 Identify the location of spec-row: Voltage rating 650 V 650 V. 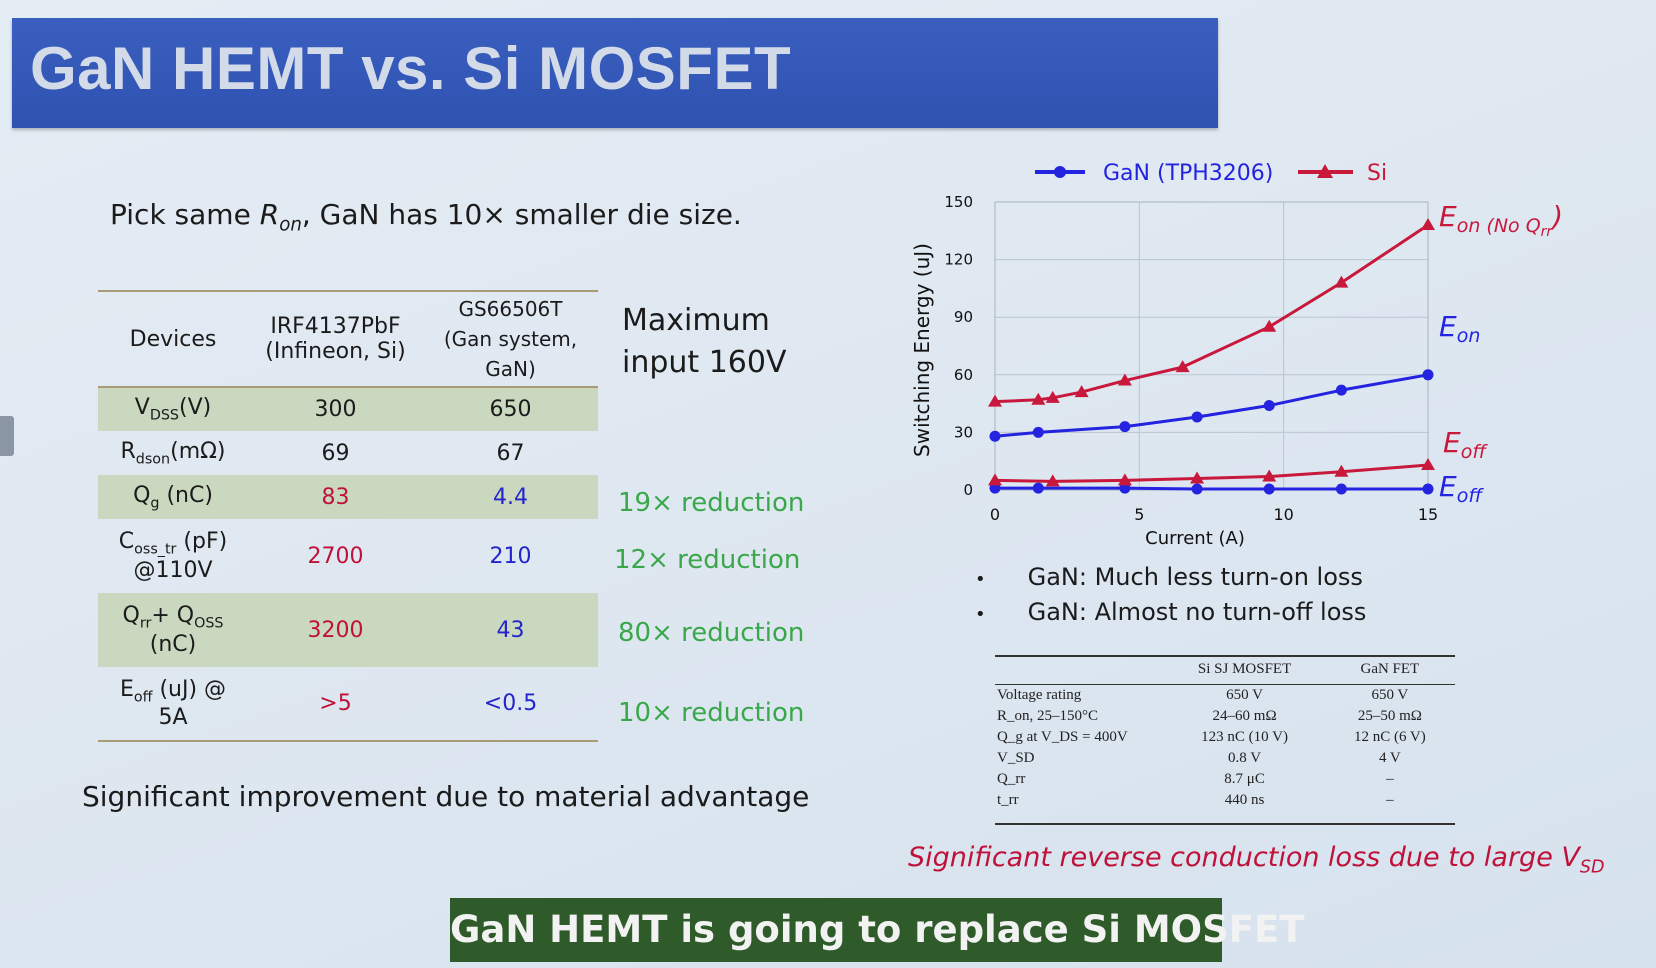
(1225, 696).